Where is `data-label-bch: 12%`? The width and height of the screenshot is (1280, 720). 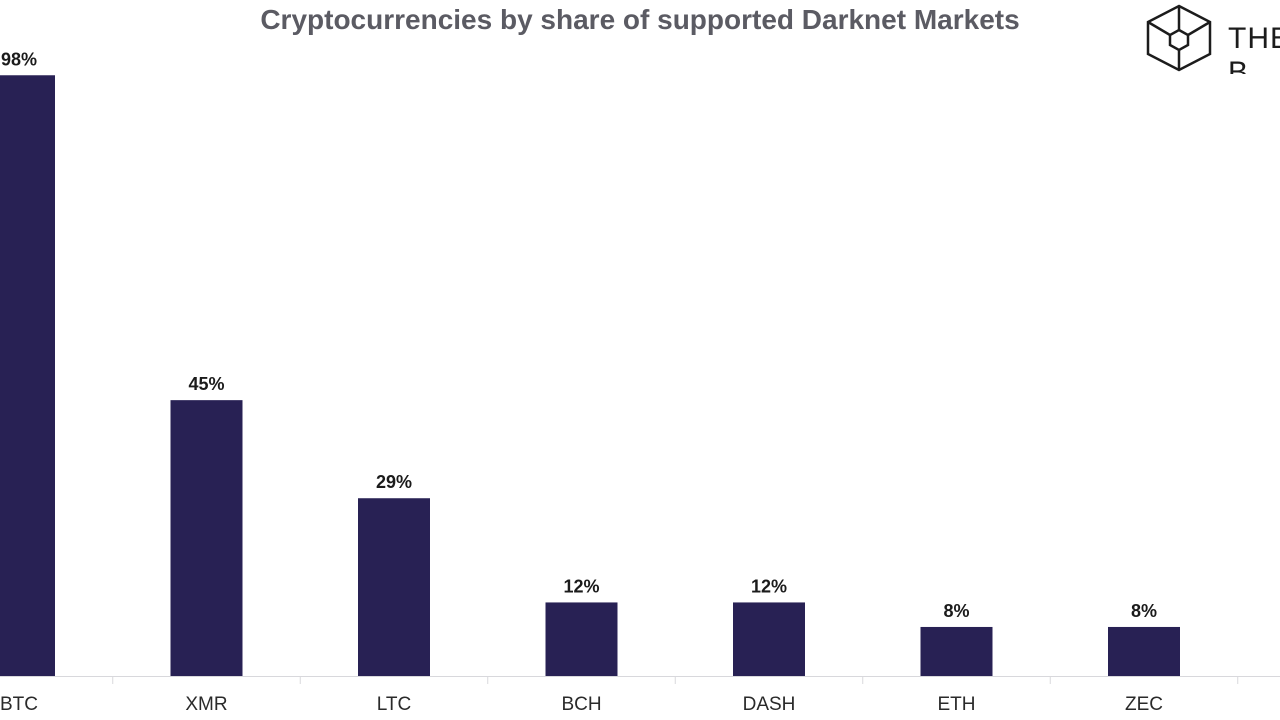 data-label-bch: 12% is located at coordinates (581, 586).